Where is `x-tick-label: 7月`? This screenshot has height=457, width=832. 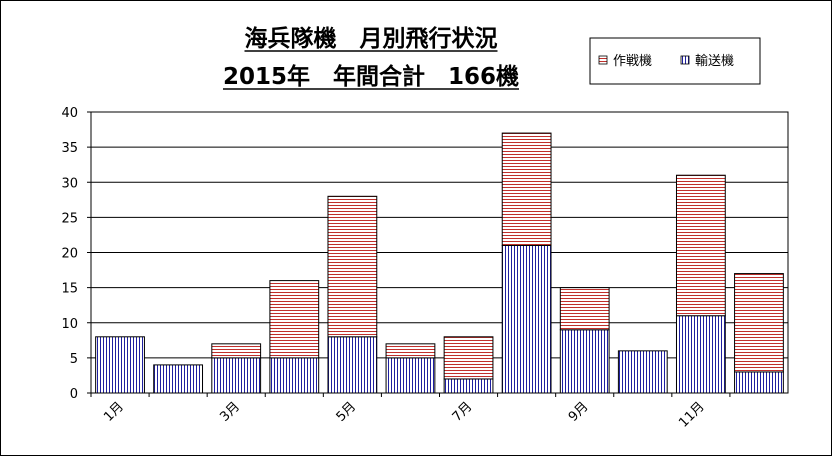 x-tick-label: 7月 is located at coordinates (463, 412).